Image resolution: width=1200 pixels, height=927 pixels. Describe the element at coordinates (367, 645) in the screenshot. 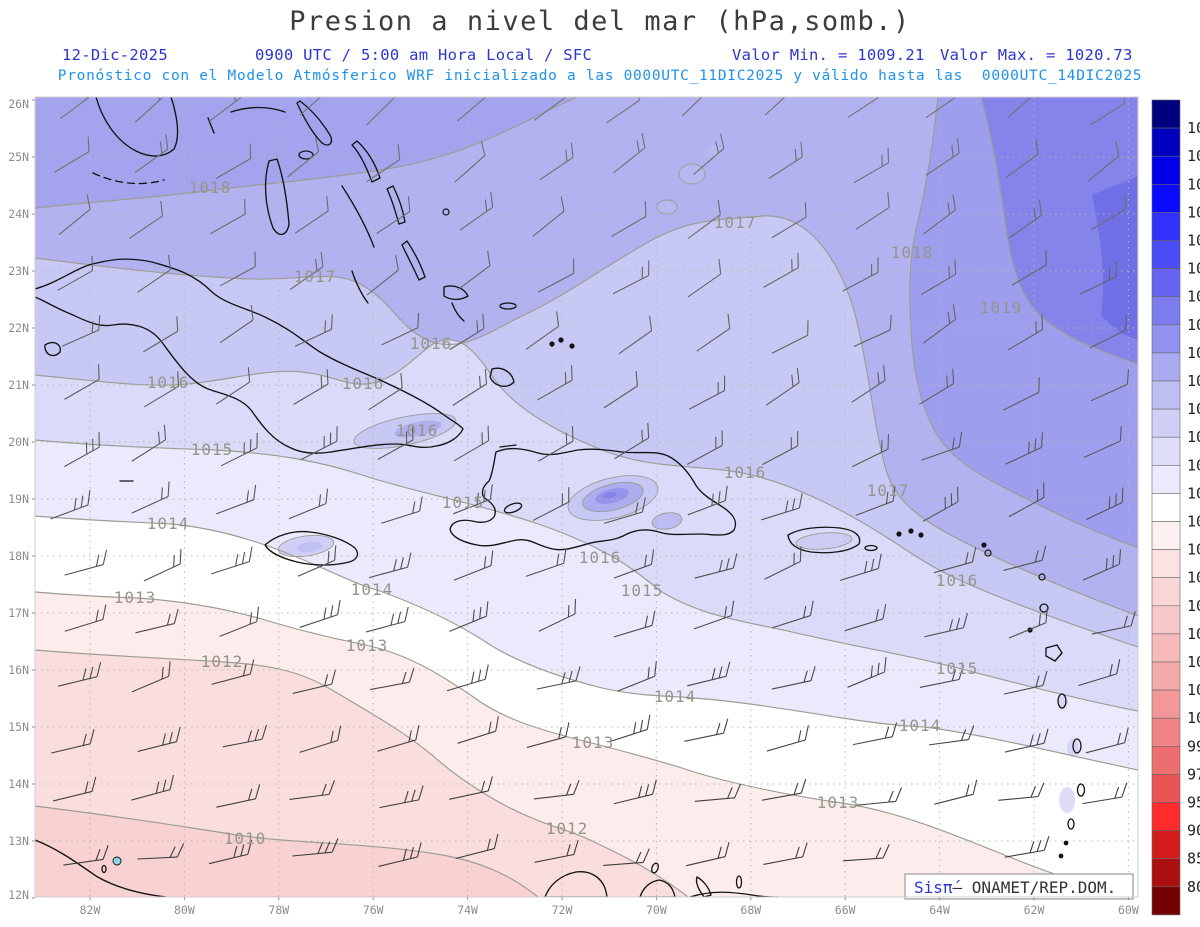

I see `contour-label-1013: 1013` at that location.